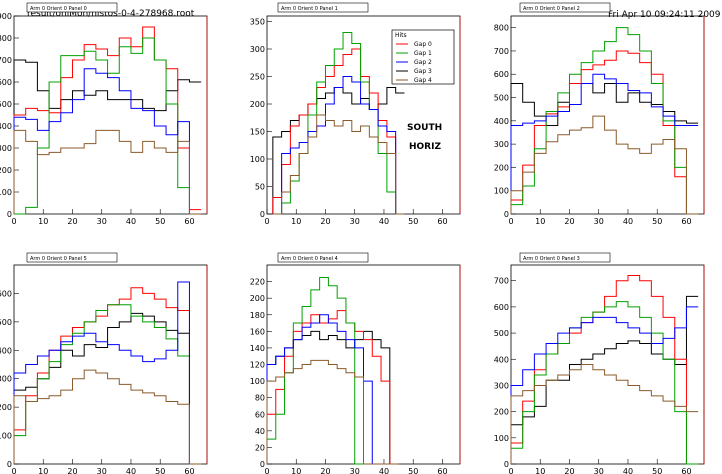 Image resolution: width=722 pixels, height=474 pixels. I want to click on chart-title: Arm 0 Orient 0 Panel 2, so click(551, 9).